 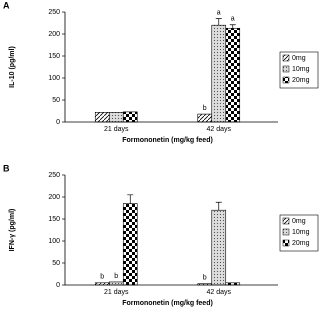 I want to click on y-axis-label: IL-10 (pg/ml), so click(x=12, y=67).